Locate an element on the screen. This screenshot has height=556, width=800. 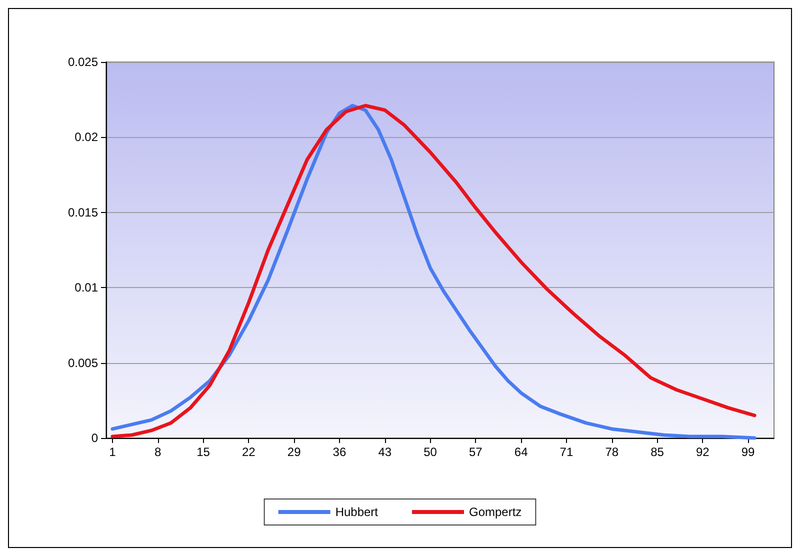
x-tick-label: 1 is located at coordinates (112, 452).